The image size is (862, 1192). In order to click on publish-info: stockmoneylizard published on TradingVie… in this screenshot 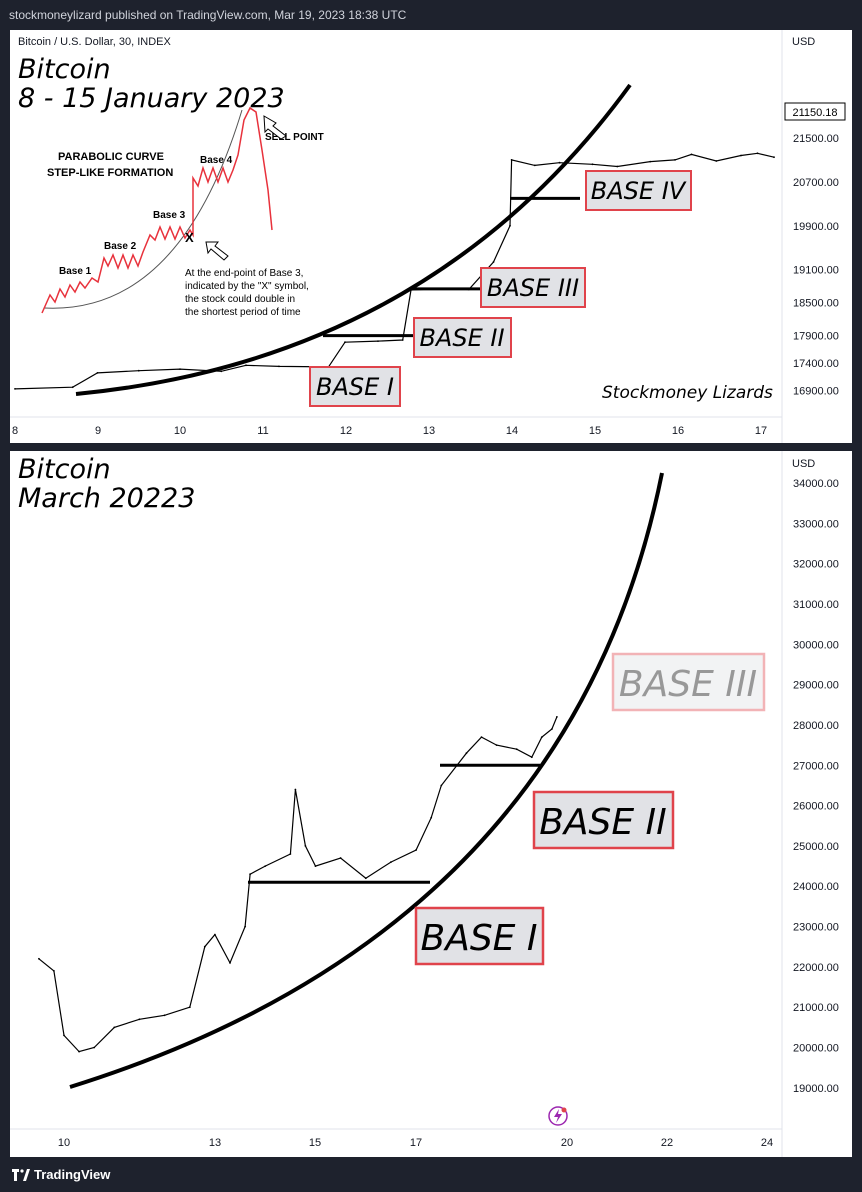, I will do `click(208, 15)`.